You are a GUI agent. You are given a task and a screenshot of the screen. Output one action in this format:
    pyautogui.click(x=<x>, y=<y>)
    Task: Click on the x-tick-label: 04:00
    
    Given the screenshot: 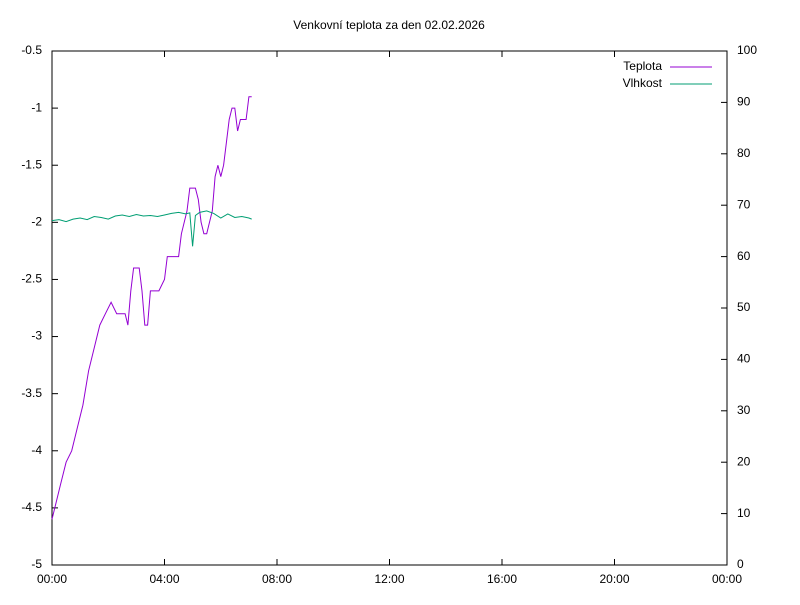 What is the action you would take?
    pyautogui.click(x=164, y=579)
    